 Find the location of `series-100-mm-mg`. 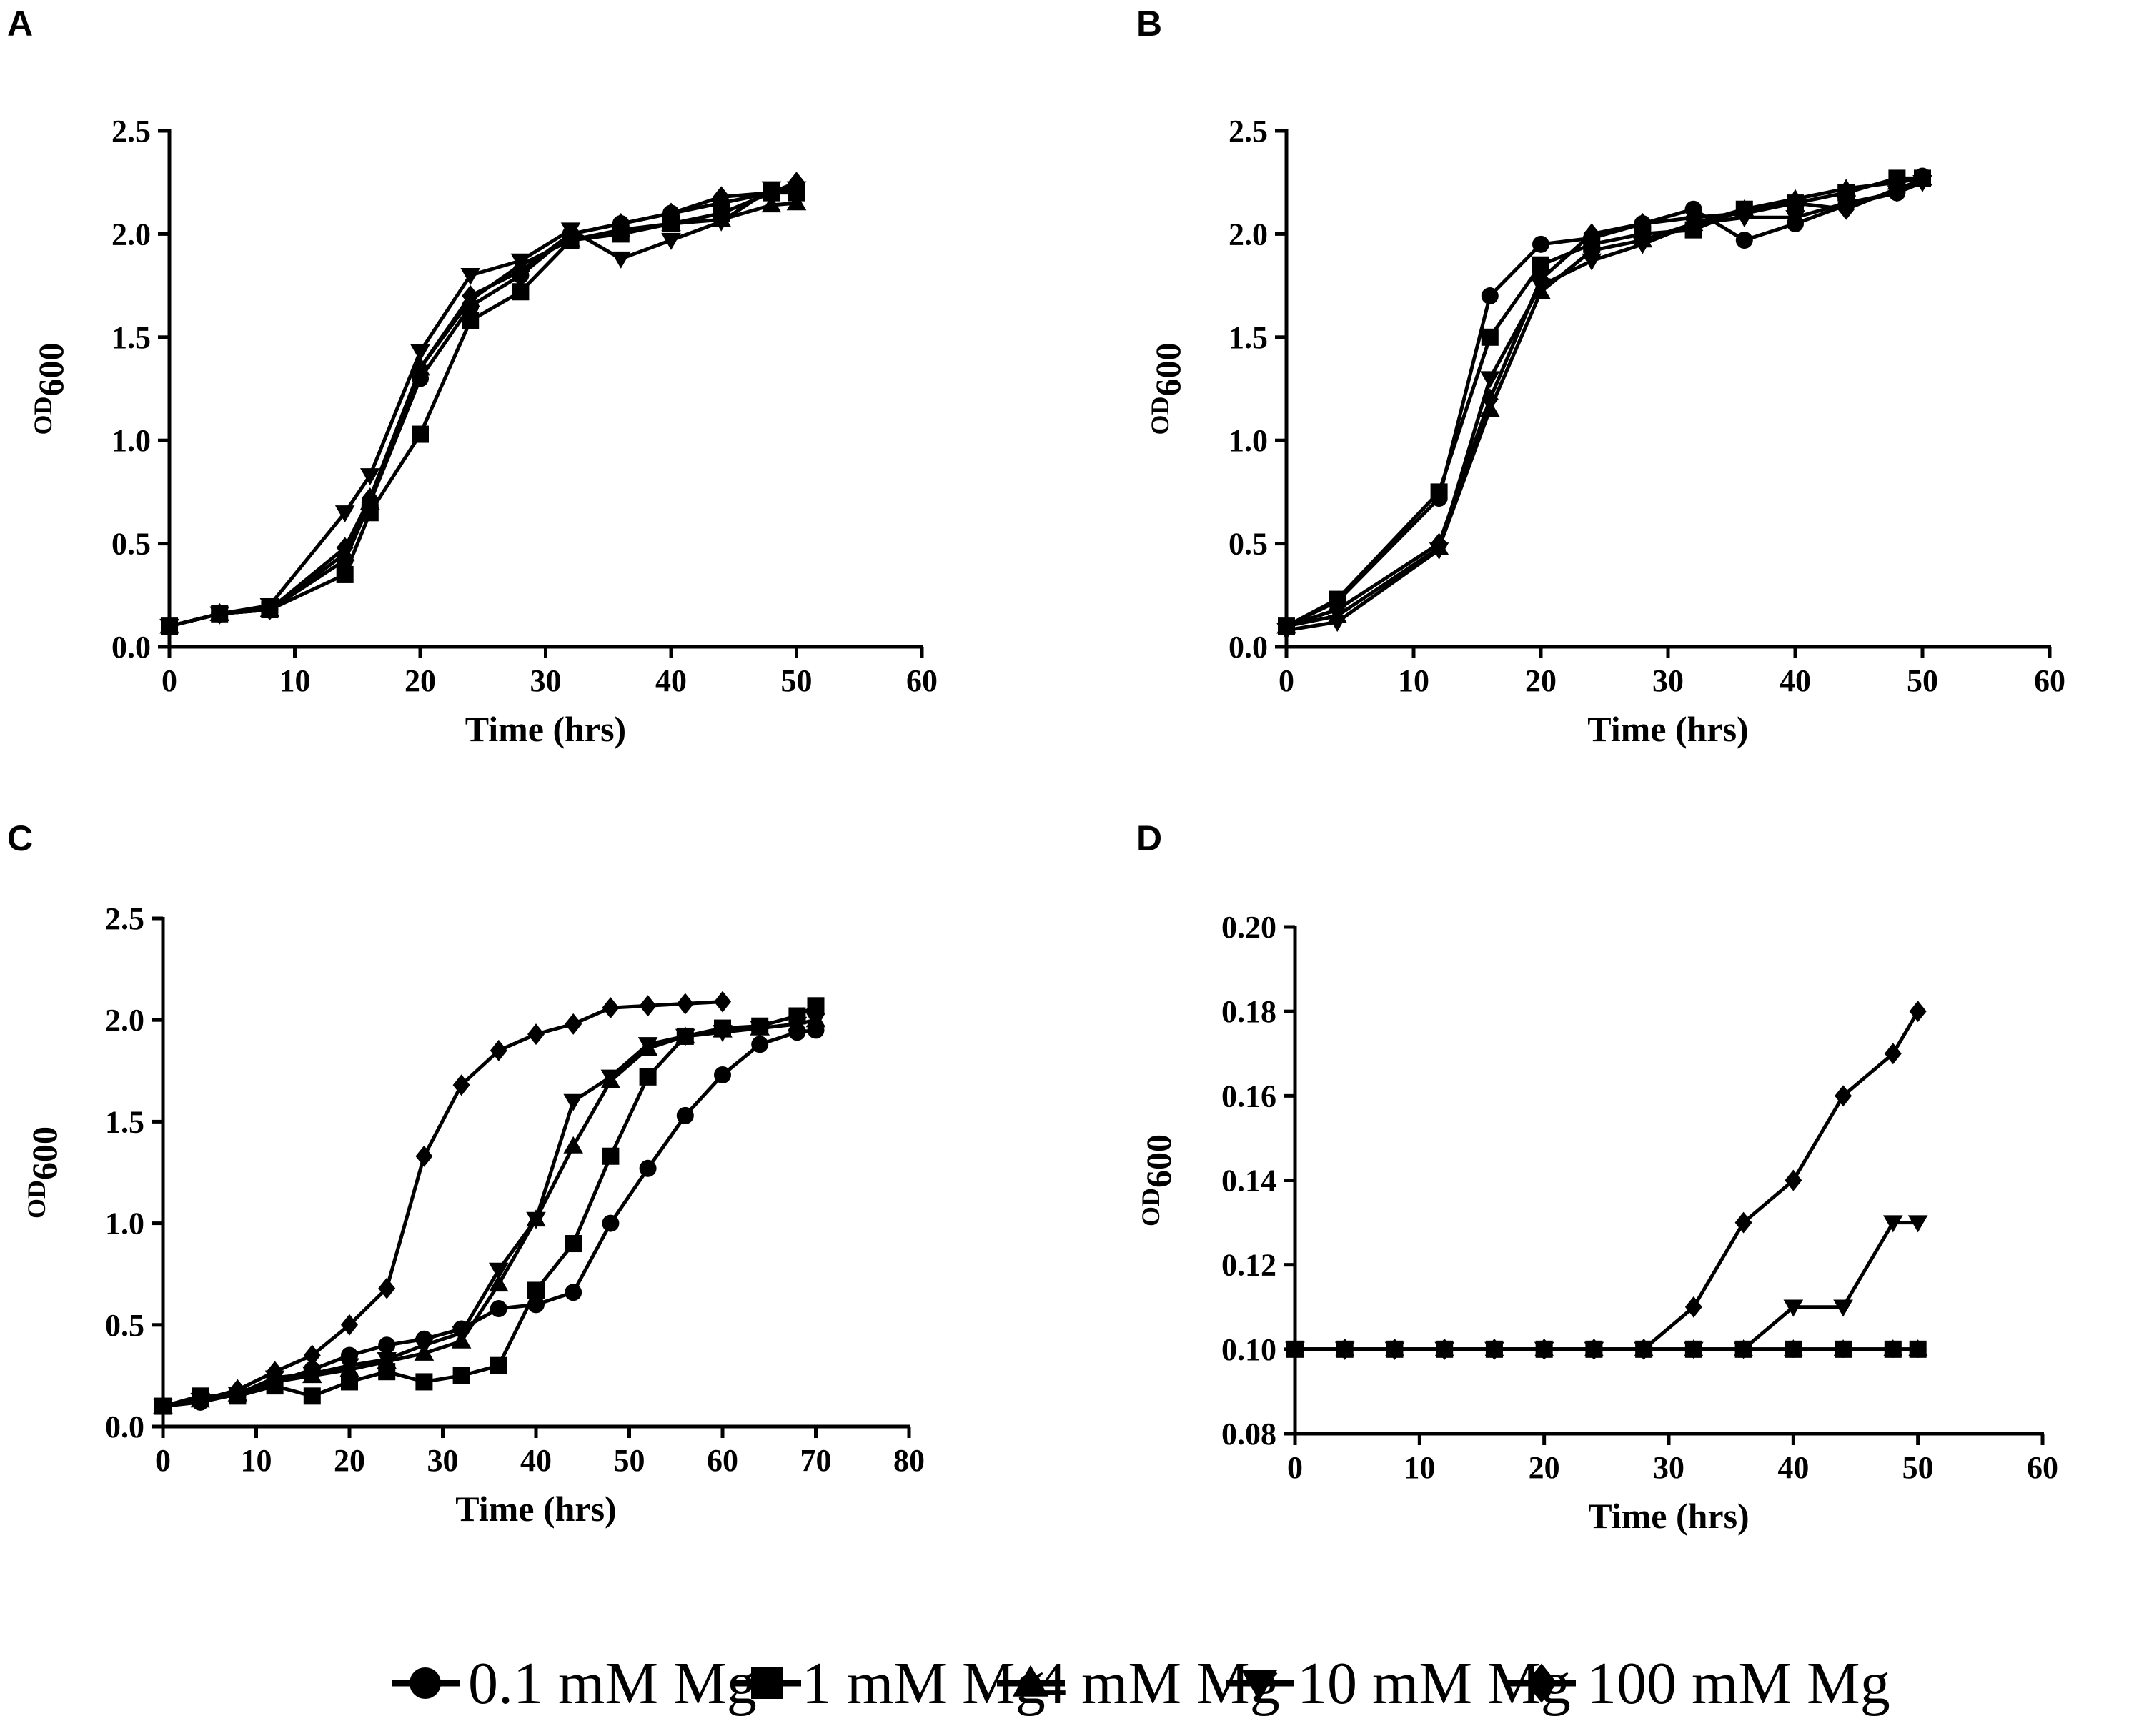

series-100-mm-mg is located at coordinates (1604, 403).